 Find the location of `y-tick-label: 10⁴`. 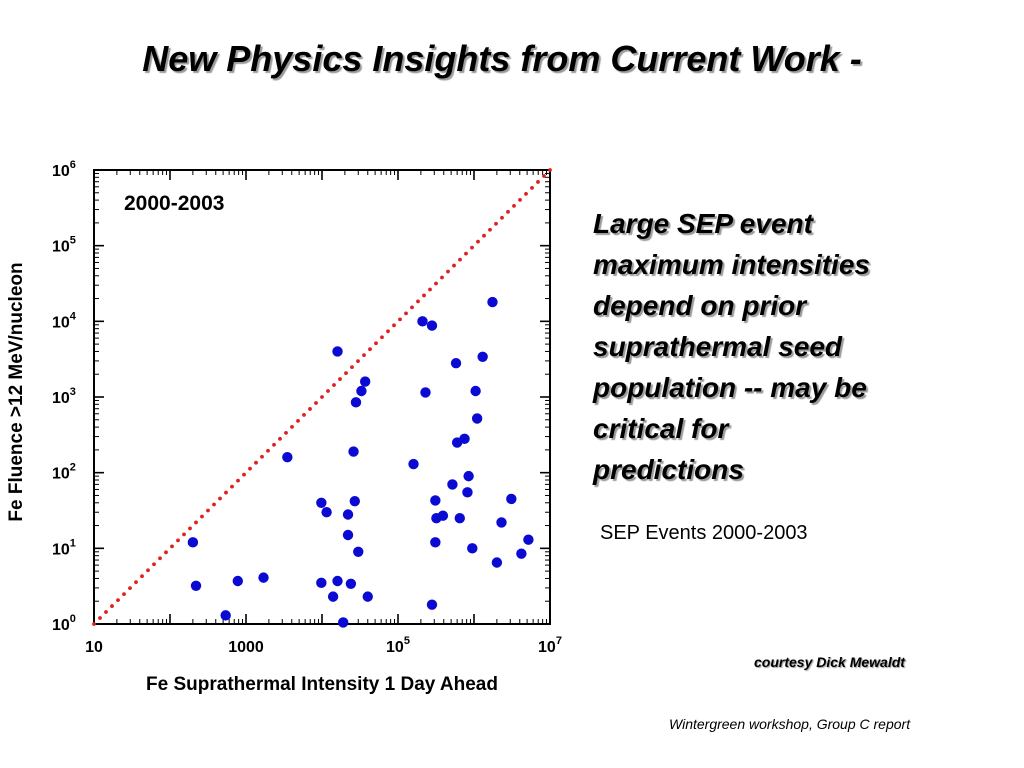

y-tick-label: 10⁴ is located at coordinates (64, 320).